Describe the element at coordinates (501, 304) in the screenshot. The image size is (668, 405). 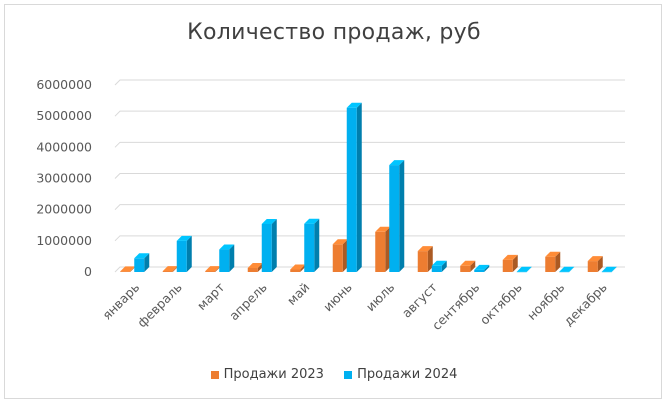
I see `x-tick-label: октябрь` at that location.